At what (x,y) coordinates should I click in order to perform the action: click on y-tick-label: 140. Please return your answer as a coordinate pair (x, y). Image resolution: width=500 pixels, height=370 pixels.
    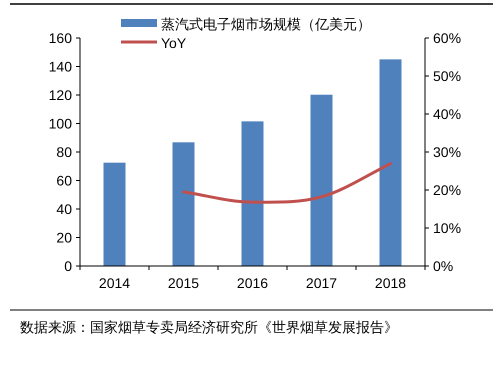
    Looking at the image, I should click on (60, 66).